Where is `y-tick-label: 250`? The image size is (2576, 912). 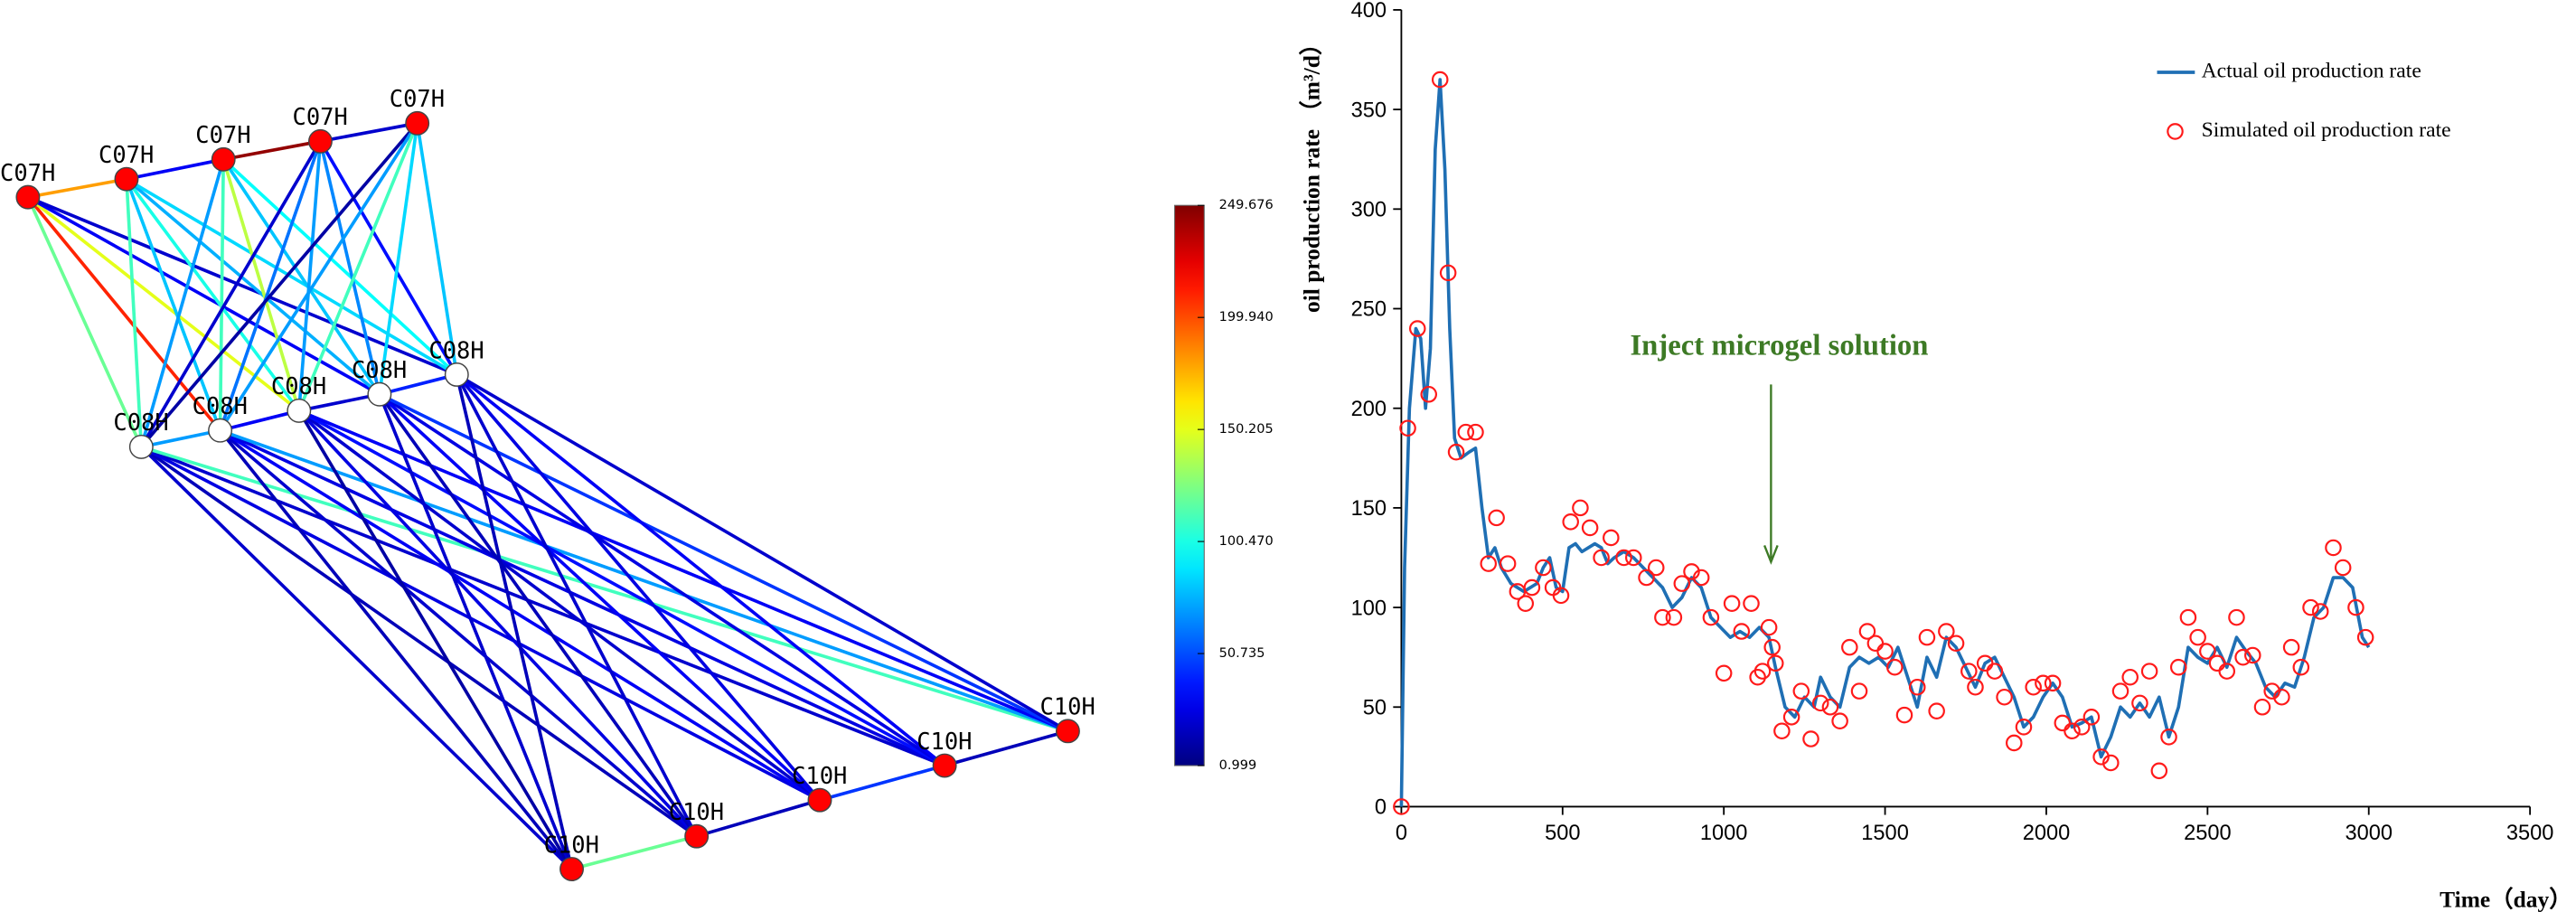 y-tick-label: 250 is located at coordinates (1369, 310).